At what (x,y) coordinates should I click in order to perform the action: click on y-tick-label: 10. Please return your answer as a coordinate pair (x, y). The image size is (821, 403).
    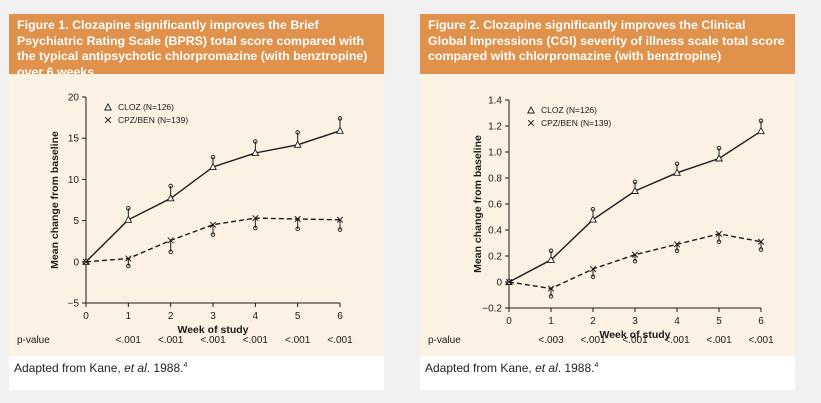
    Looking at the image, I should click on (74, 180).